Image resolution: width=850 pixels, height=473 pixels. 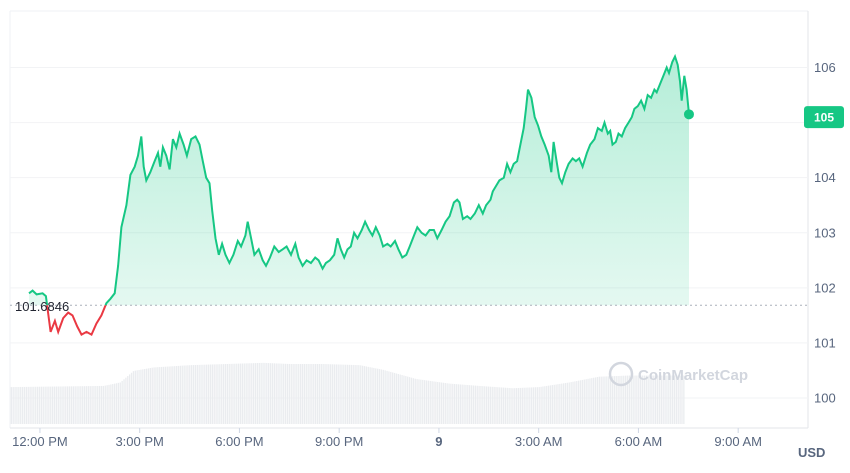 I want to click on currency-label: USD, so click(x=811, y=452).